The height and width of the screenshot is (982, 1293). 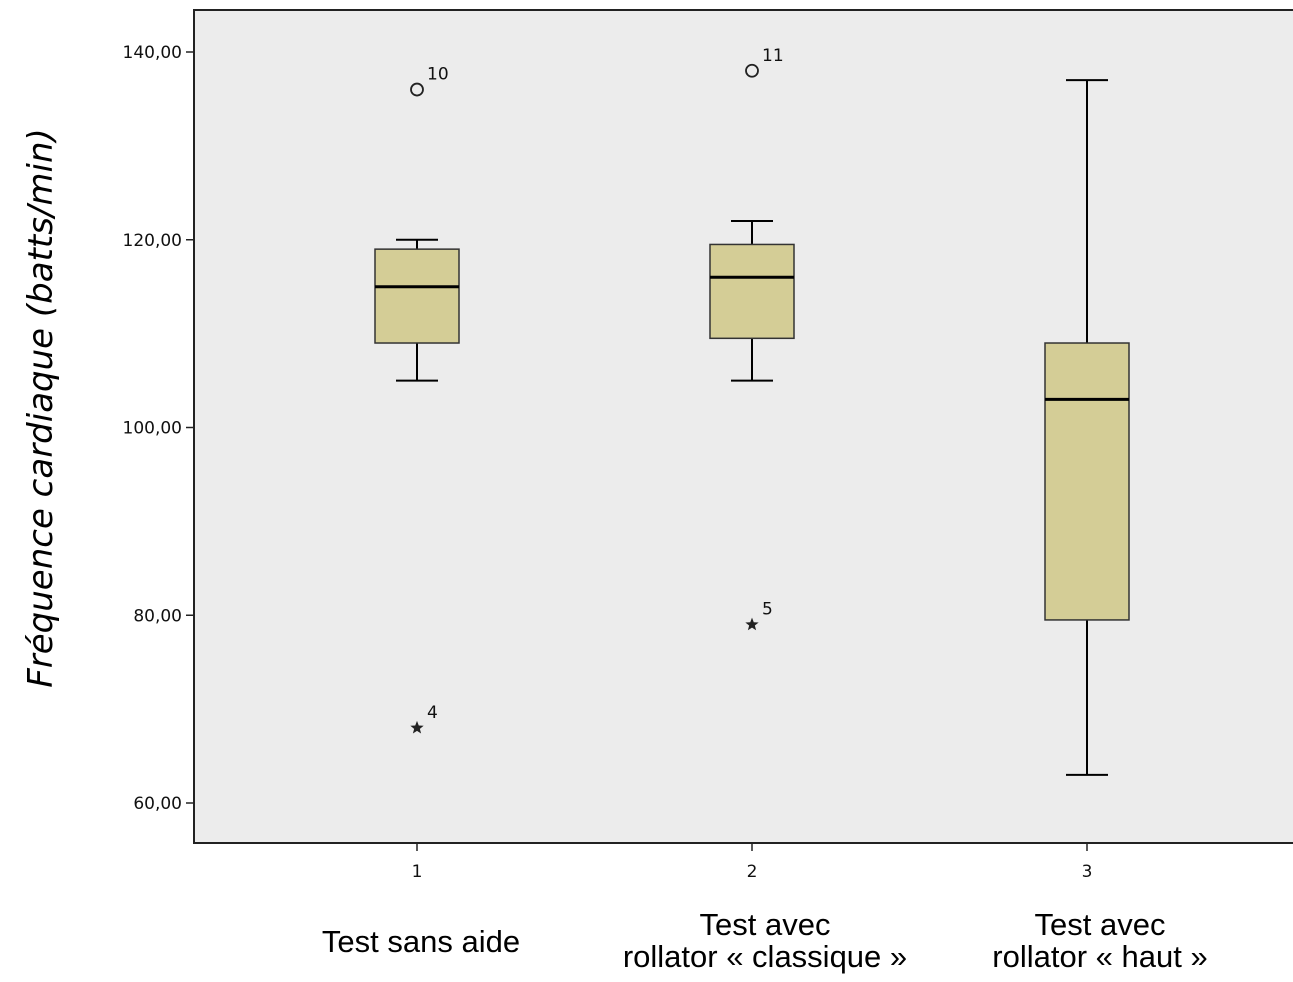 I want to click on category-label: rollator « classique », so click(x=765, y=956).